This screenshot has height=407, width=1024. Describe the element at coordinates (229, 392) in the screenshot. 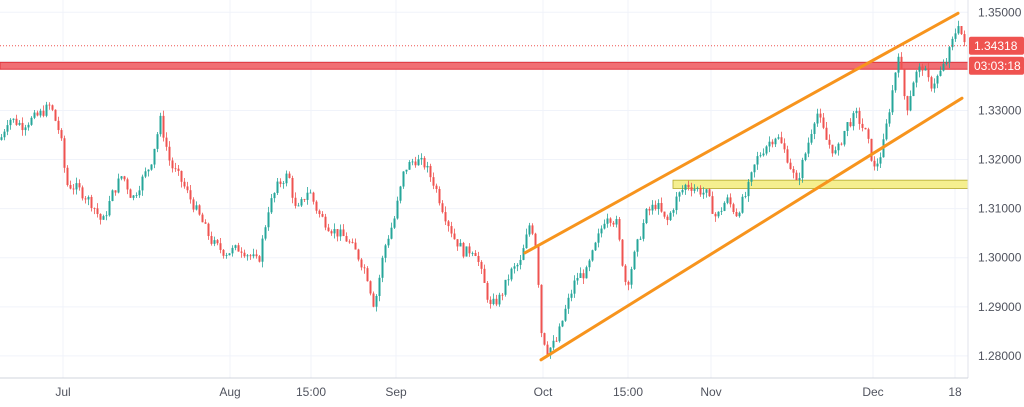

I see `time-tick-label: Aug` at that location.